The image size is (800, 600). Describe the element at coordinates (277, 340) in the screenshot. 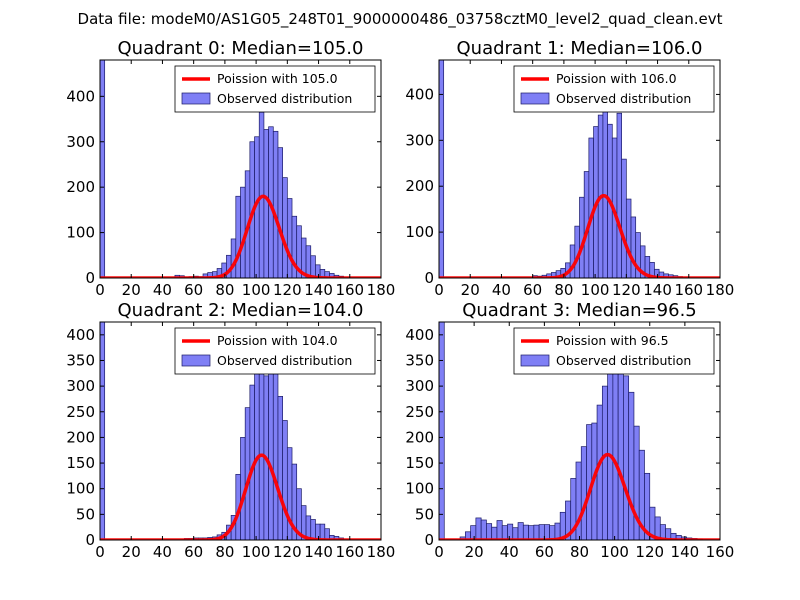

I see `legend-label: Poission with 104.0` at that location.